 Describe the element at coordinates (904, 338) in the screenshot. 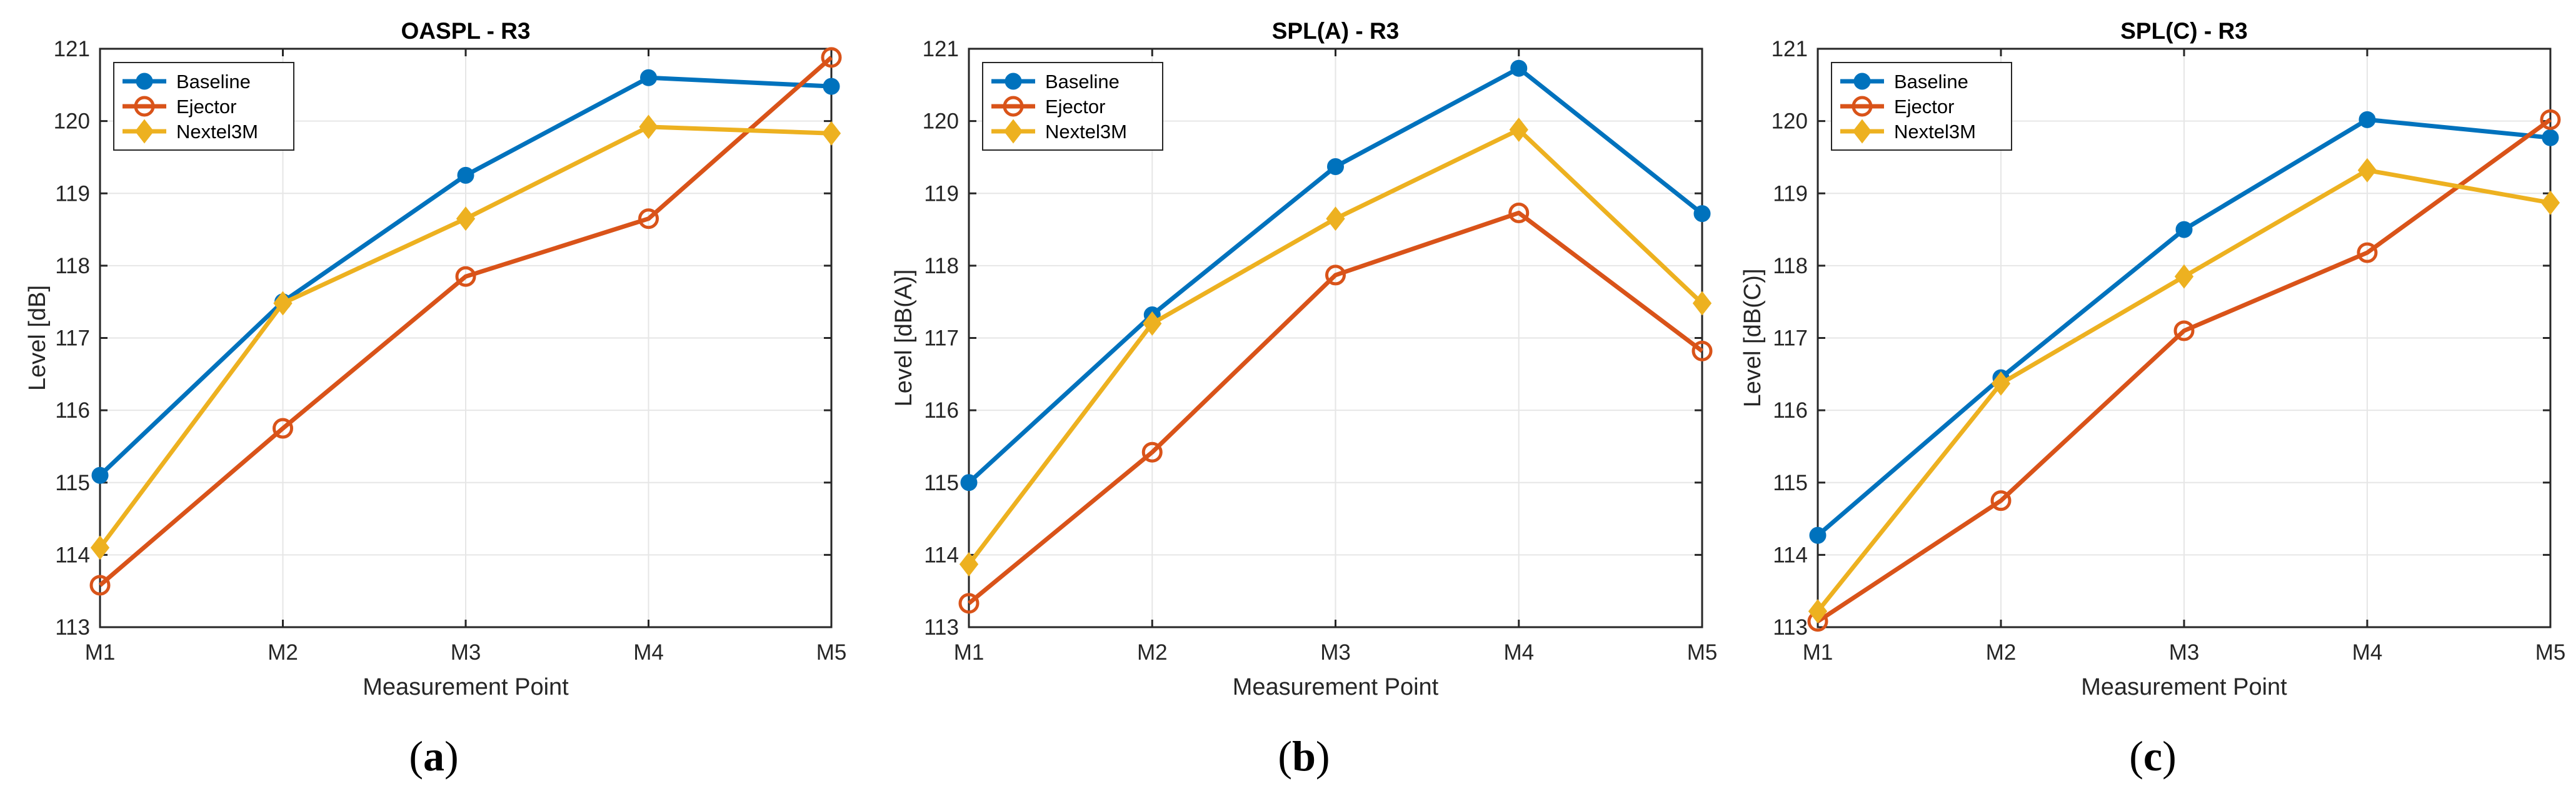

I see `y-axis-label: Level [dB(A)]` at that location.